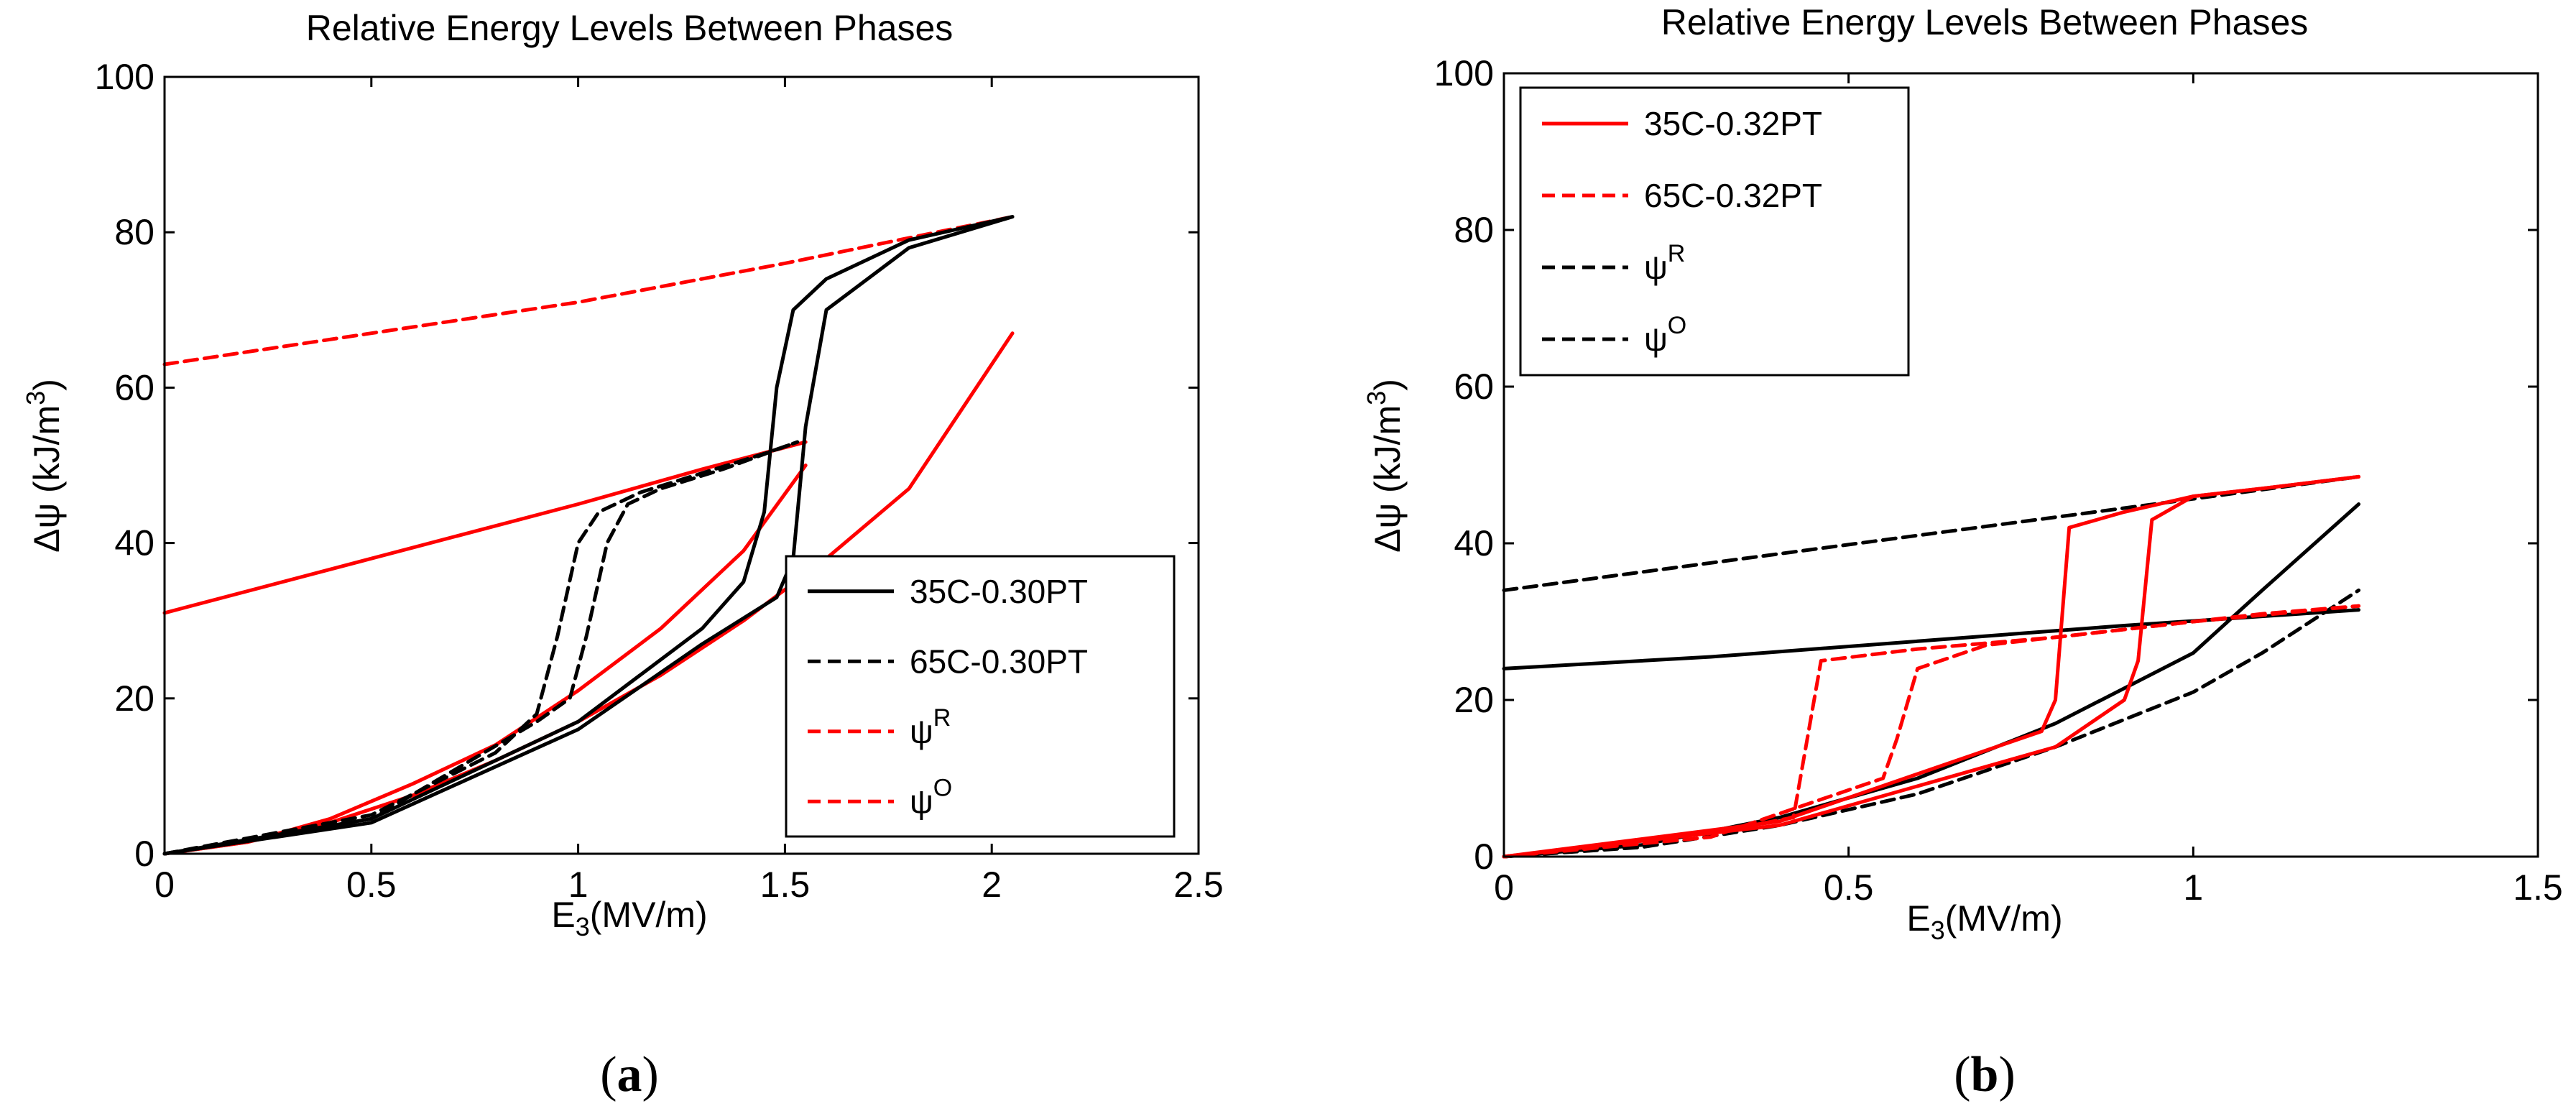 This screenshot has width=2576, height=1106. Describe the element at coordinates (1984, 921) in the screenshot. I see `panel-b-xlabel: E3(MV/m)` at that location.